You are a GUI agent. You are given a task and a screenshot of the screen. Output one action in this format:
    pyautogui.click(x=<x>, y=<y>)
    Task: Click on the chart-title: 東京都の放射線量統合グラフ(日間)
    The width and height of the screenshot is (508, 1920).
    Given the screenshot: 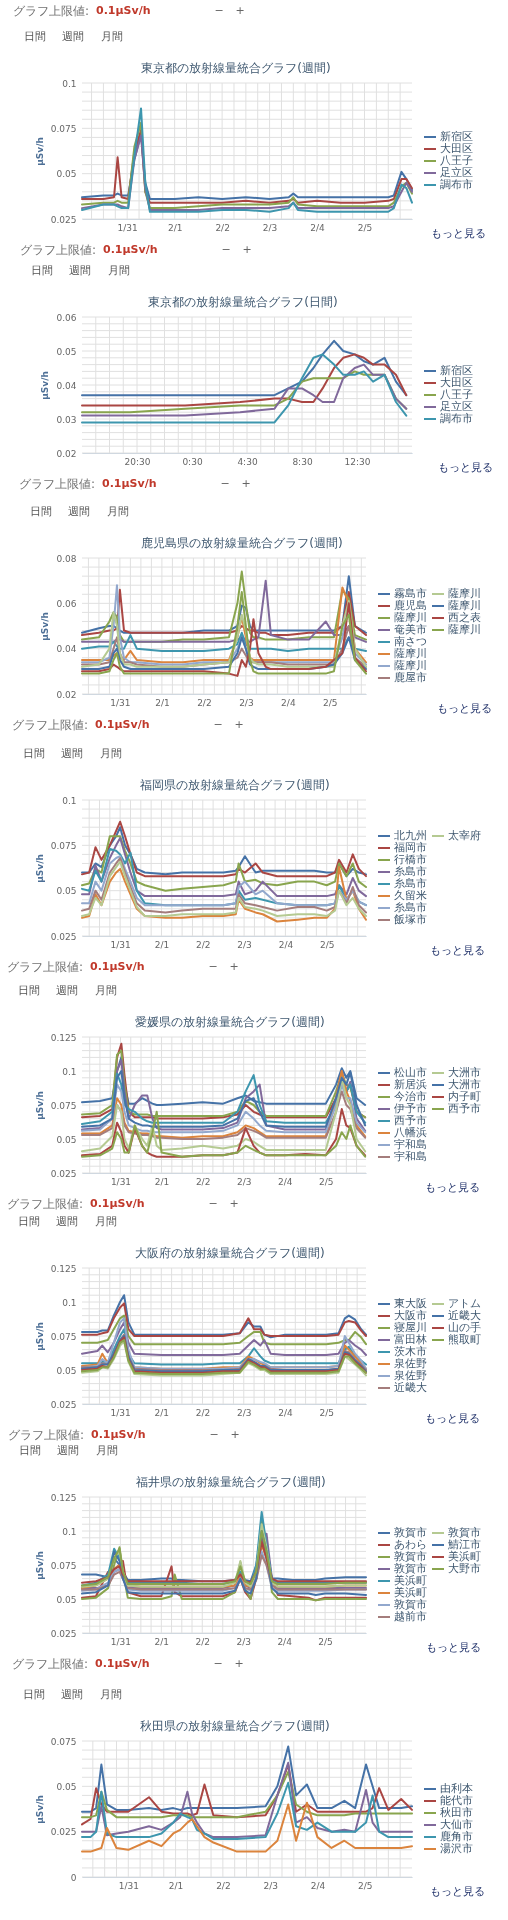 What is the action you would take?
    pyautogui.click(x=243, y=302)
    